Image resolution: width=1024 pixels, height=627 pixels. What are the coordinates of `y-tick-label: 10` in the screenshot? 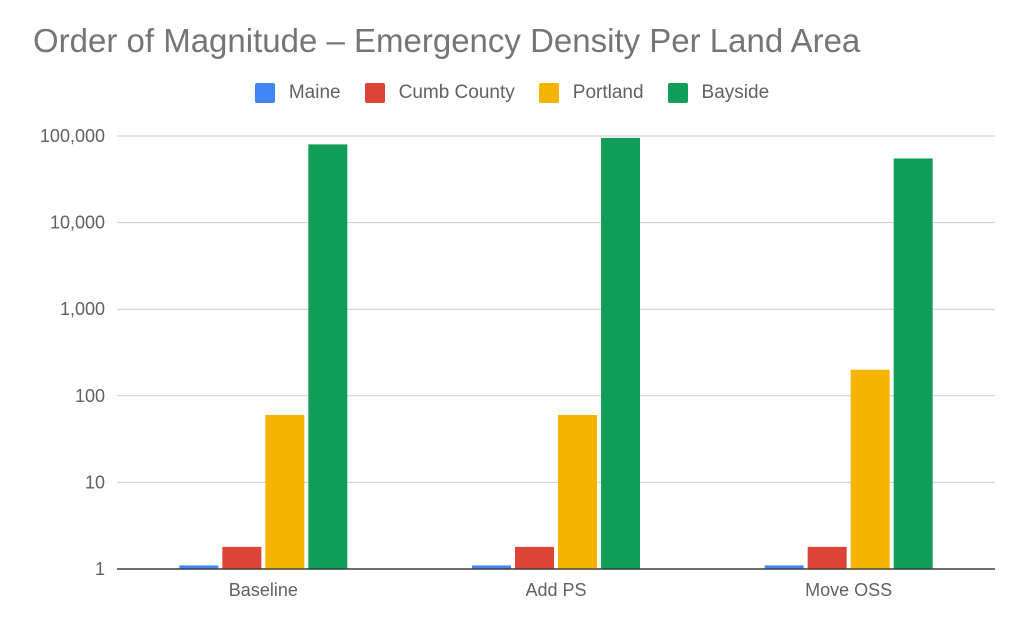 It's located at (95, 482).